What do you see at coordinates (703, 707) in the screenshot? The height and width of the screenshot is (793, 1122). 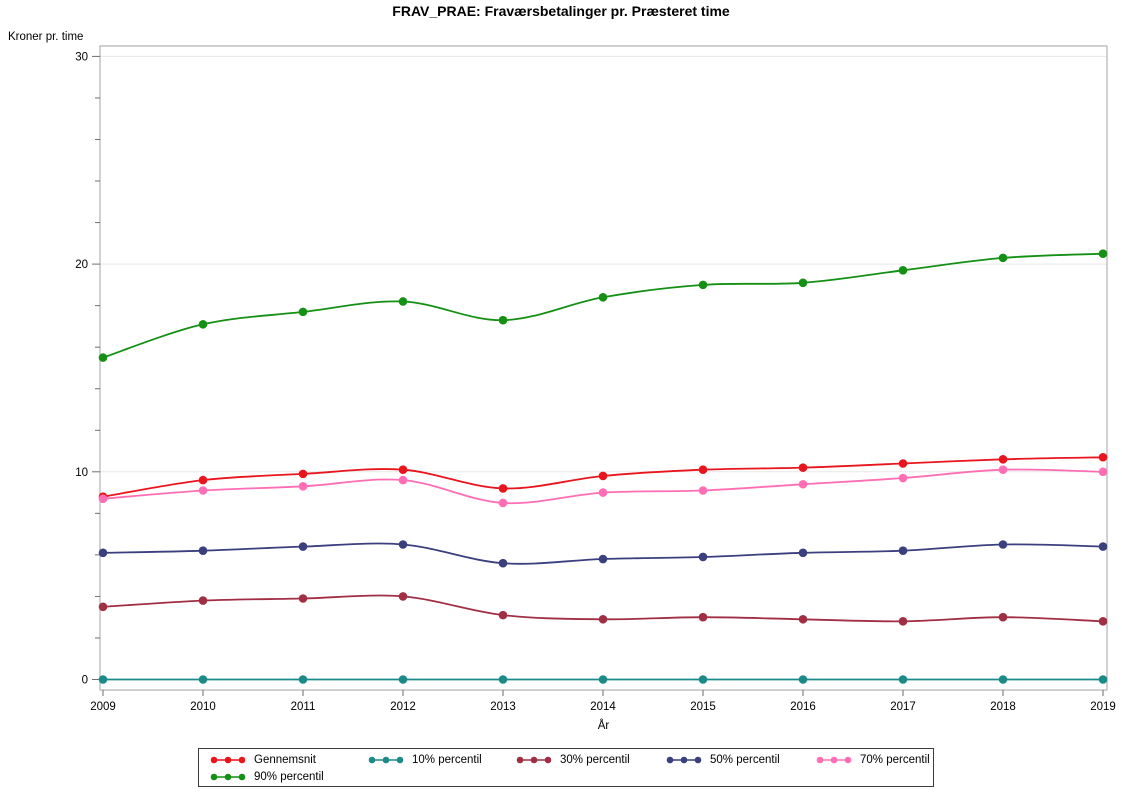 I see `x-tick-label: 2015` at bounding box center [703, 707].